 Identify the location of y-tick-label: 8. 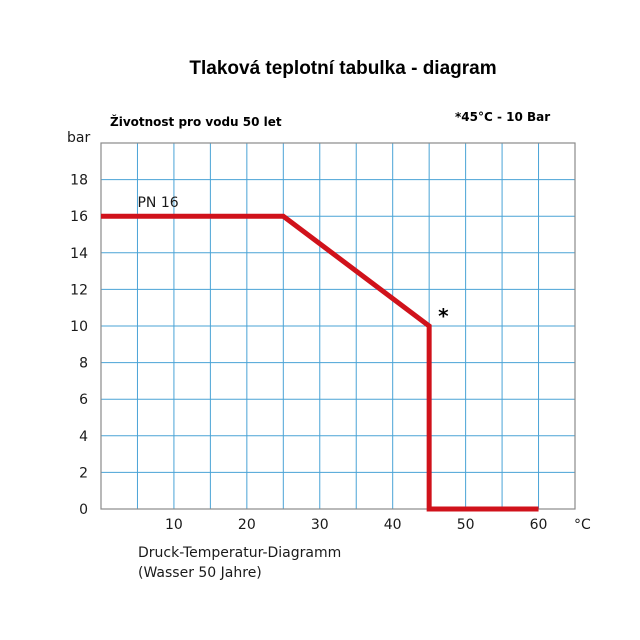
(83, 364).